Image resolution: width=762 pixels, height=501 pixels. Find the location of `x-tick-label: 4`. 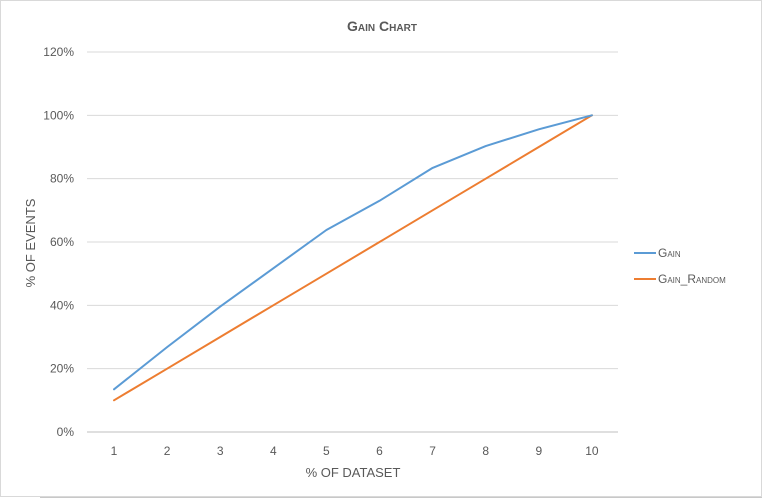

x-tick-label: 4 is located at coordinates (273, 451).